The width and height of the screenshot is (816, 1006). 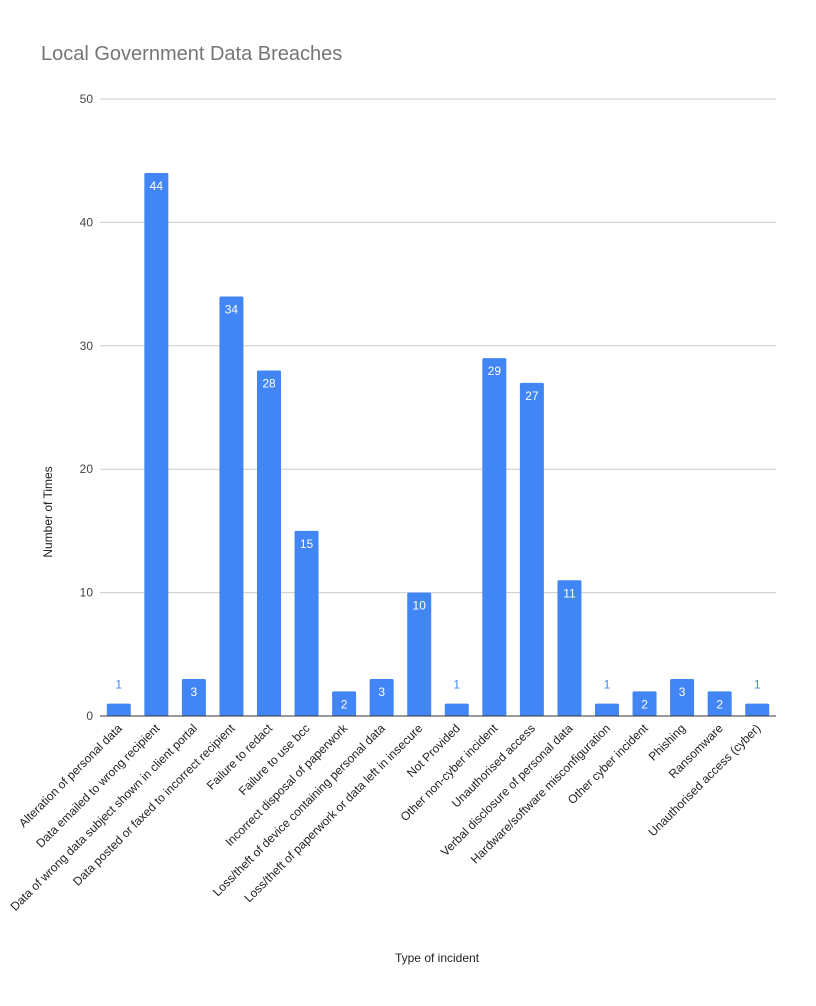 I want to click on y-tick-label: 0, so click(x=89, y=716).